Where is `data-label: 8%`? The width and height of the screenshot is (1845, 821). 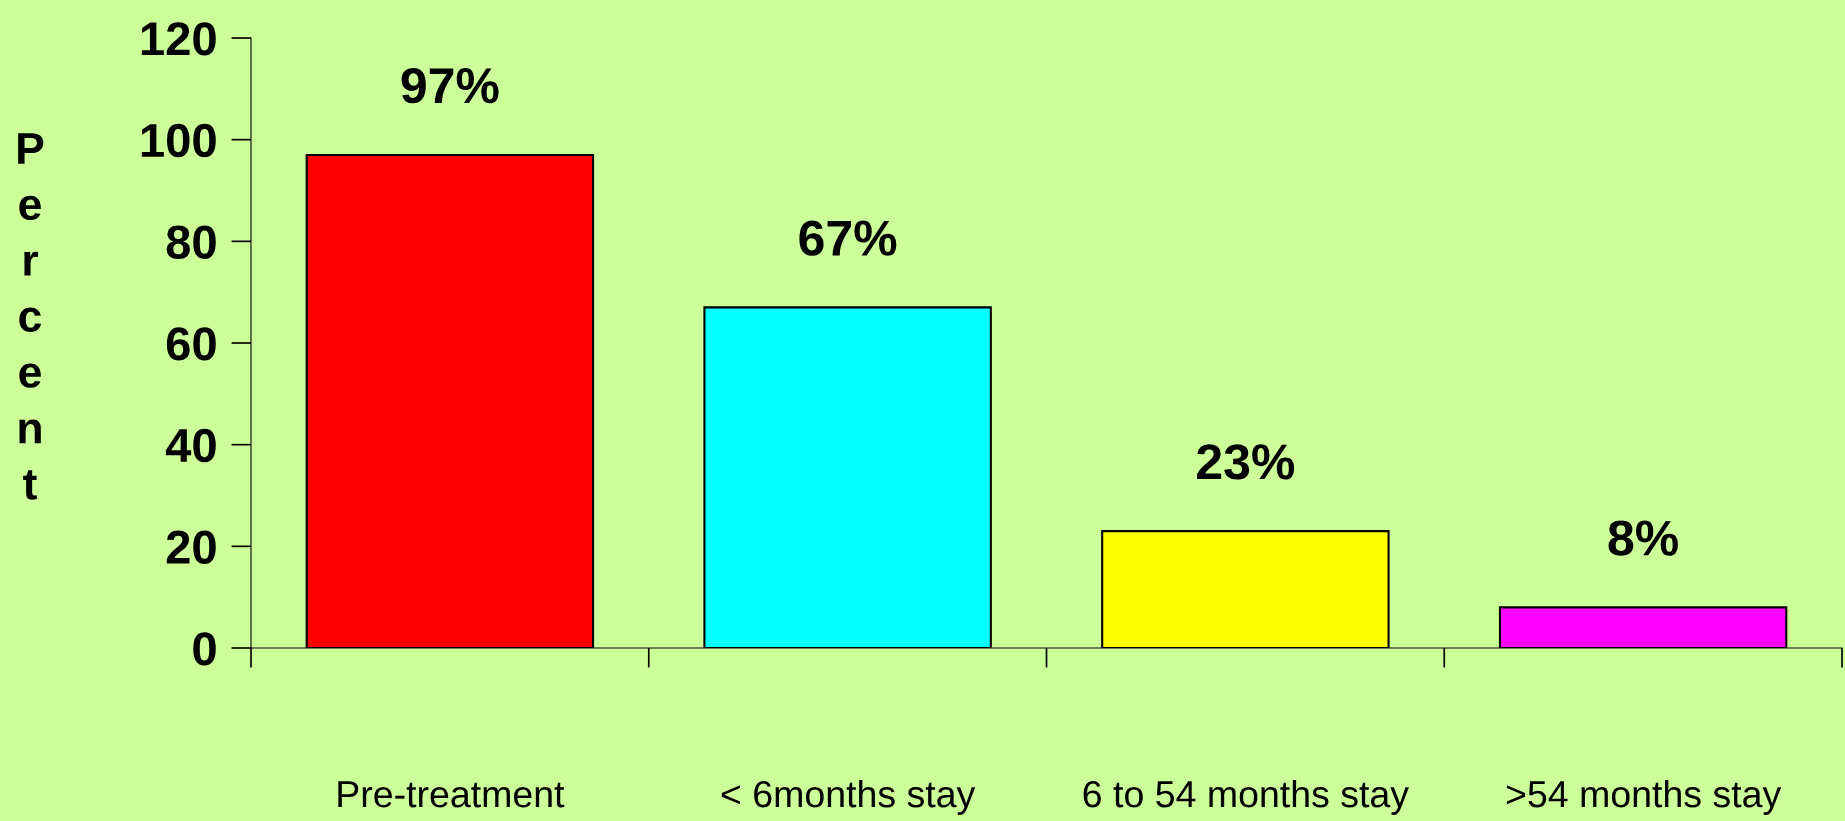 data-label: 8% is located at coordinates (1643, 538).